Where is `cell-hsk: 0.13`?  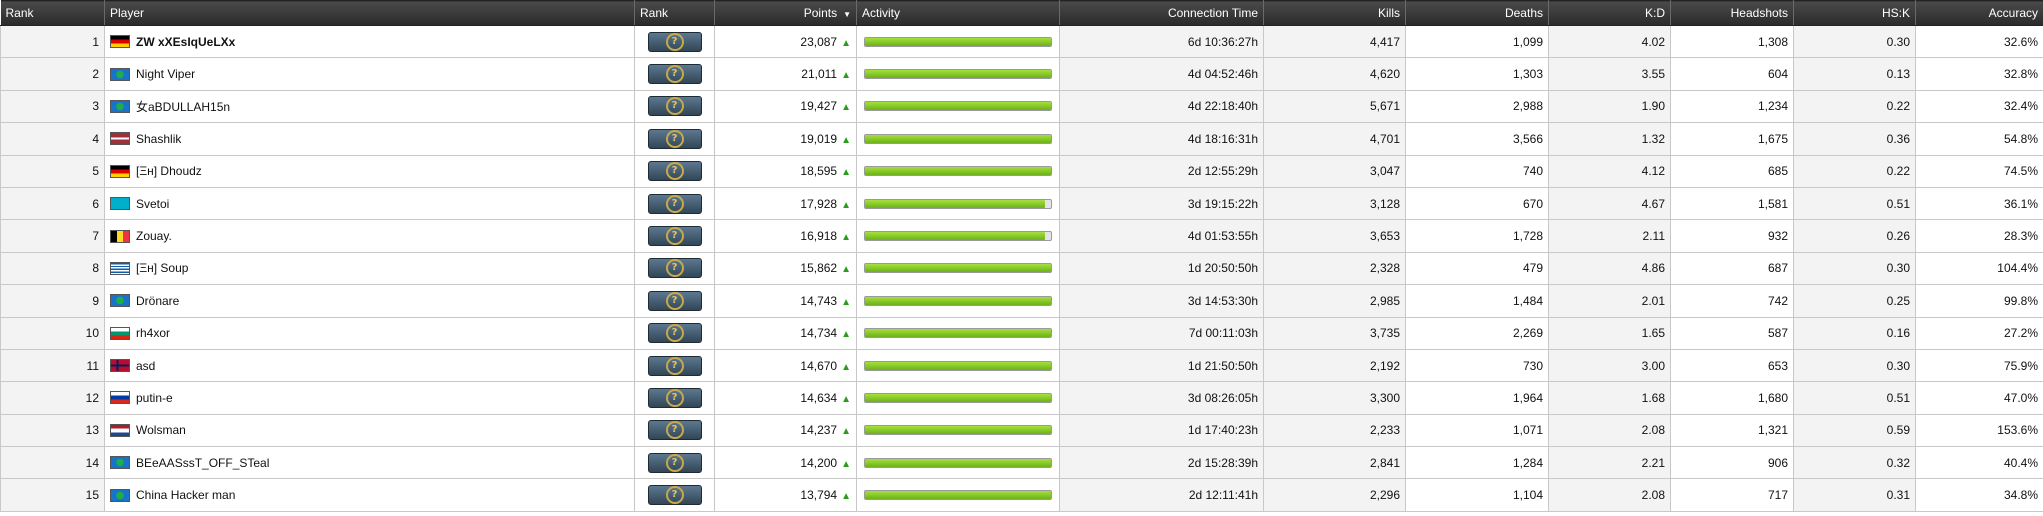 cell-hsk: 0.13 is located at coordinates (1854, 74).